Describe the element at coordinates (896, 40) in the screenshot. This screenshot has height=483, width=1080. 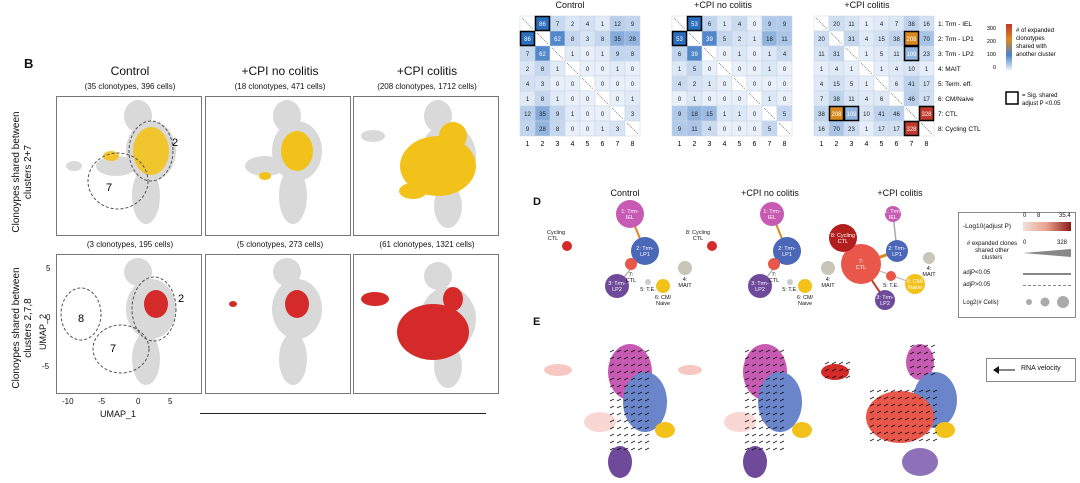
I see `matrix-value: 38` at that location.